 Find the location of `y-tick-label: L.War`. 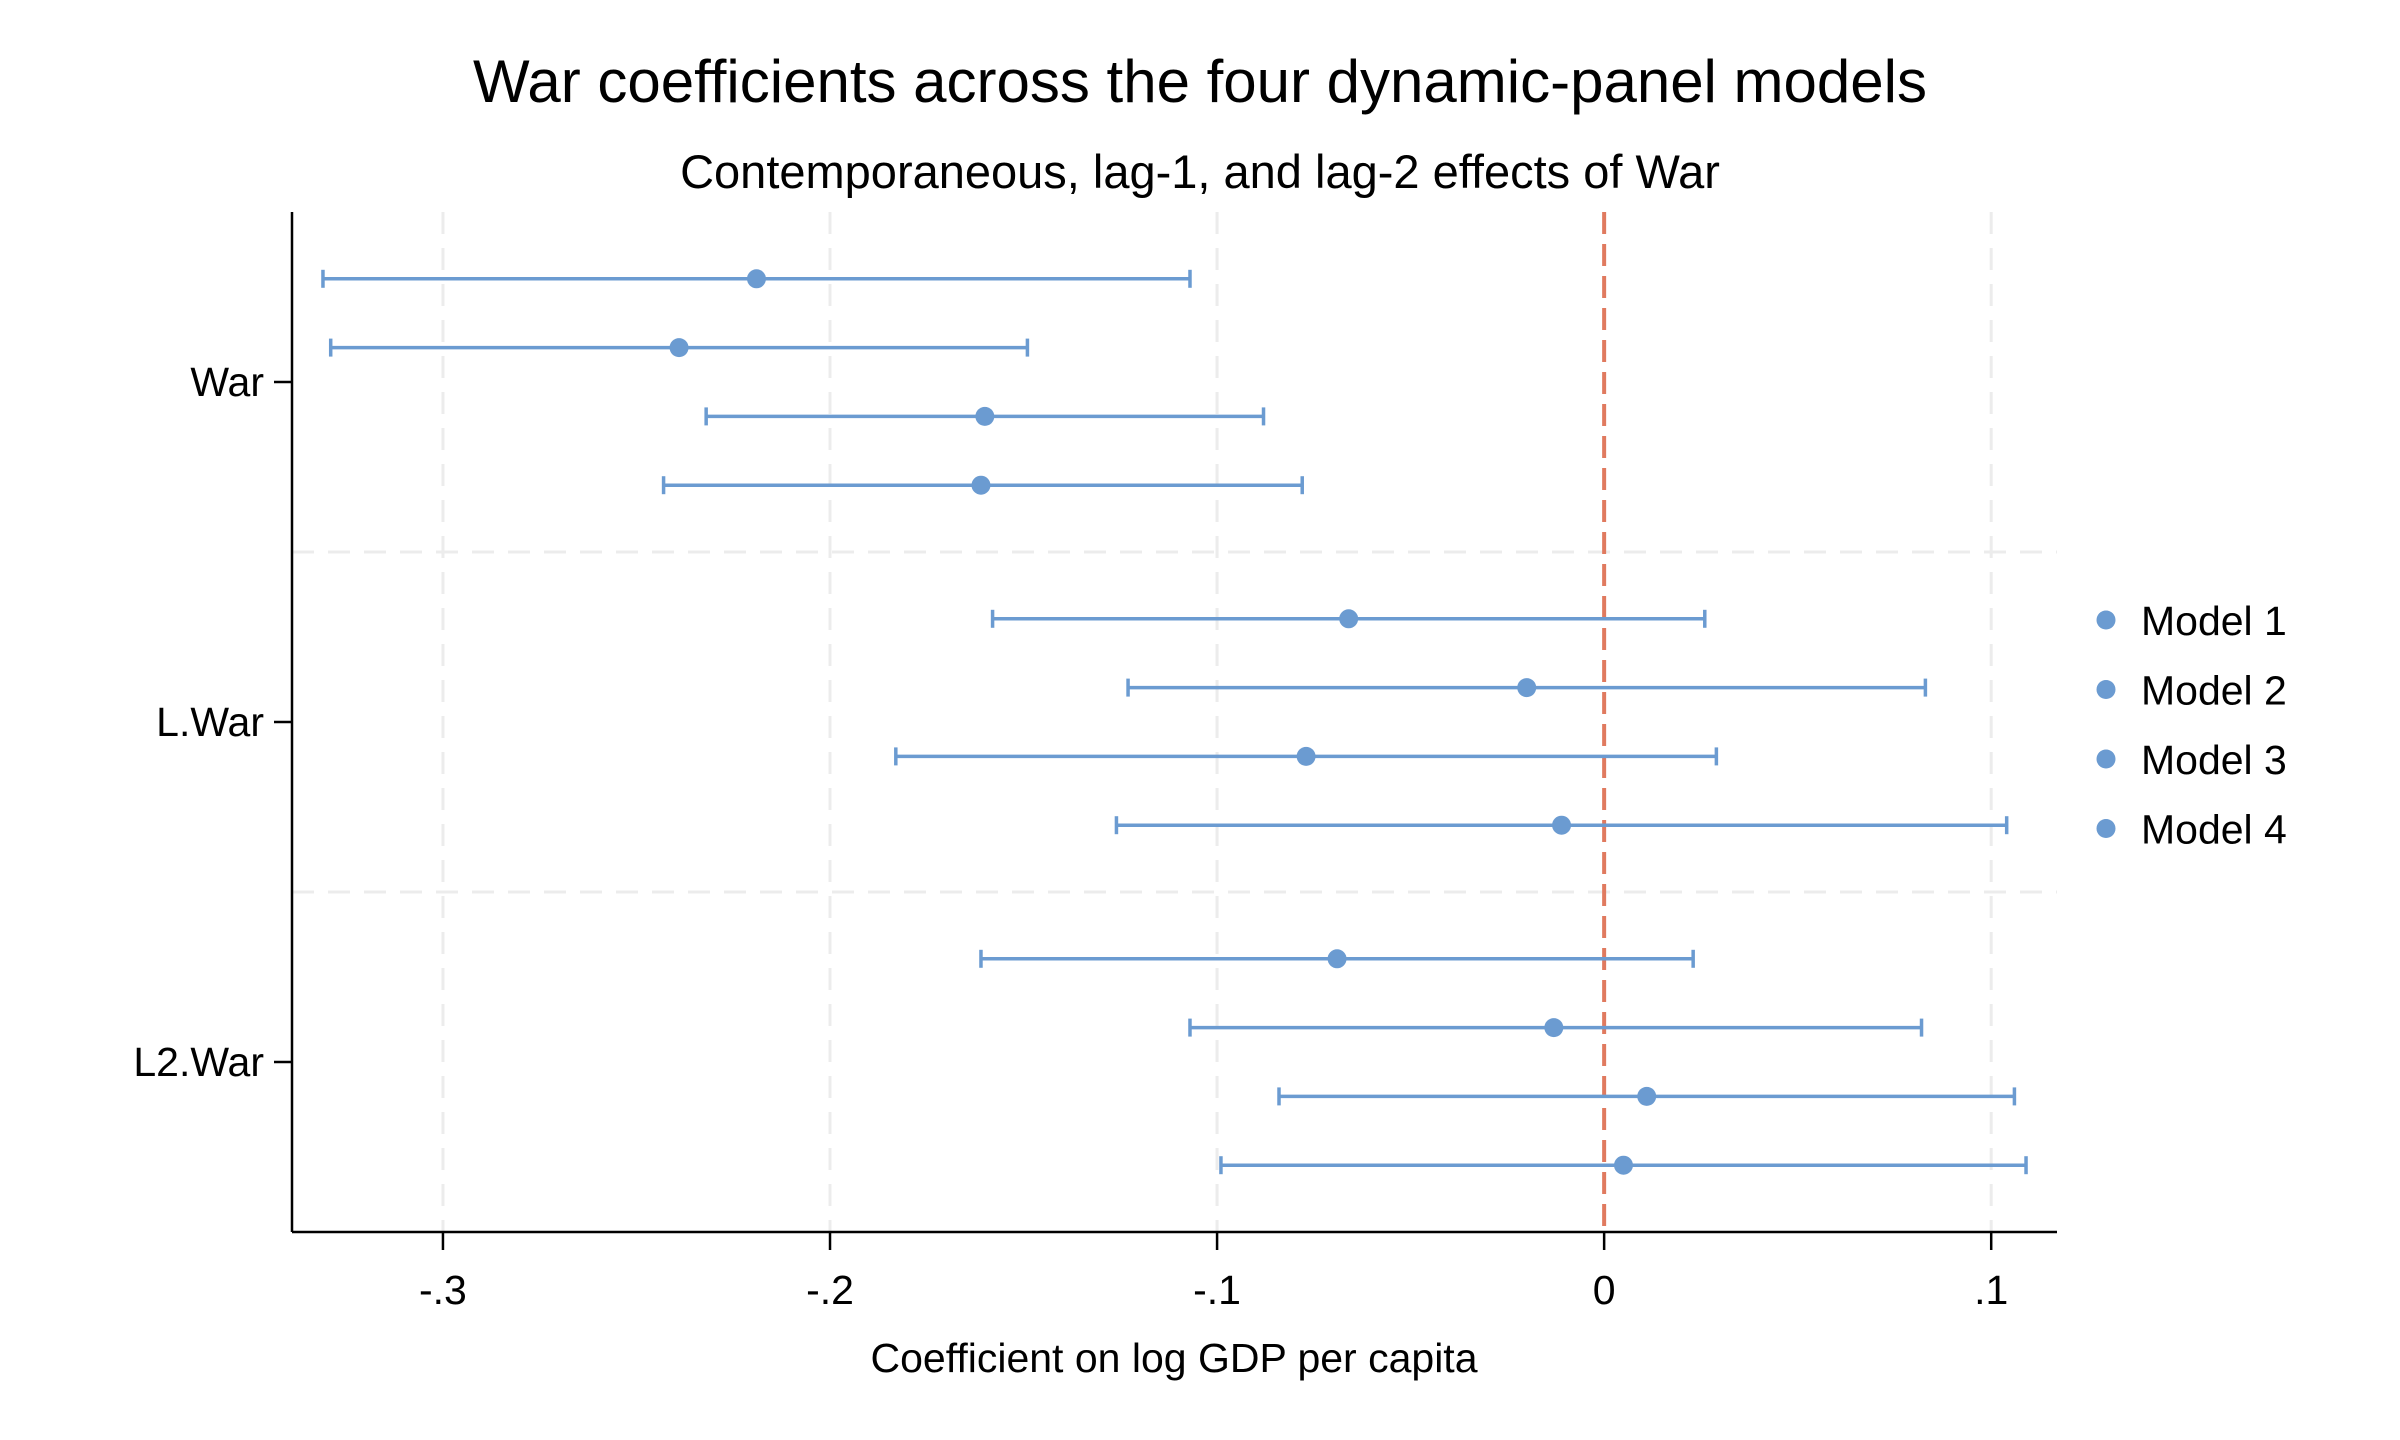

y-tick-label: L.War is located at coordinates (210, 722).